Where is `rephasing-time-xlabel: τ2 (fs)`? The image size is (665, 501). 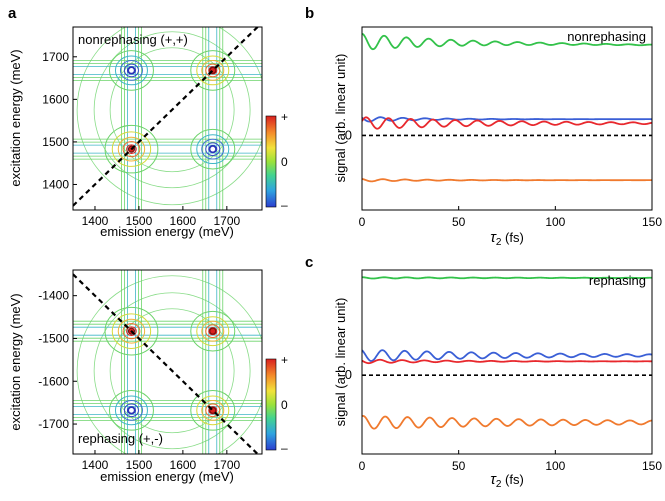 rephasing-time-xlabel: τ2 (fs) is located at coordinates (507, 480).